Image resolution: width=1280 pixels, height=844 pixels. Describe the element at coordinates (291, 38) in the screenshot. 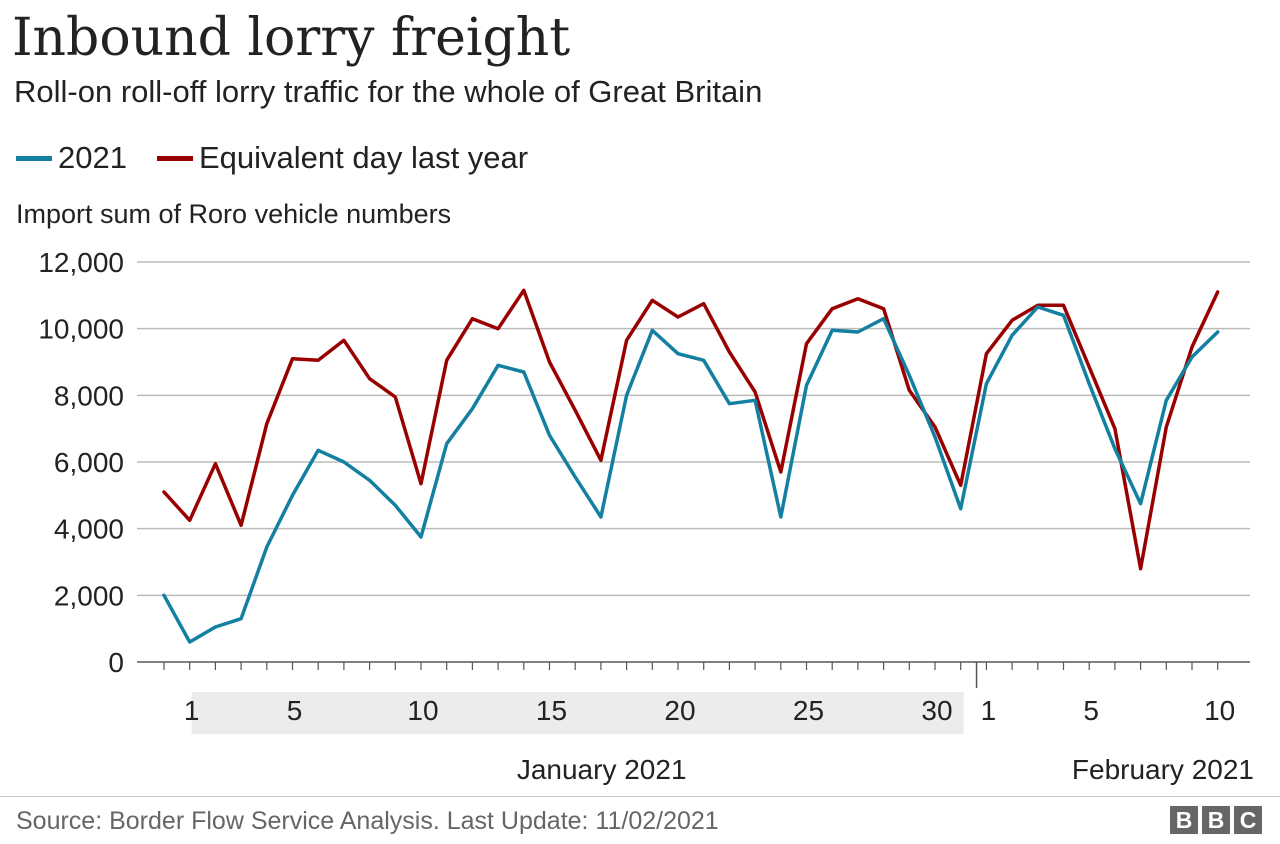

I see `chart-title: Inbound lorry freight` at that location.